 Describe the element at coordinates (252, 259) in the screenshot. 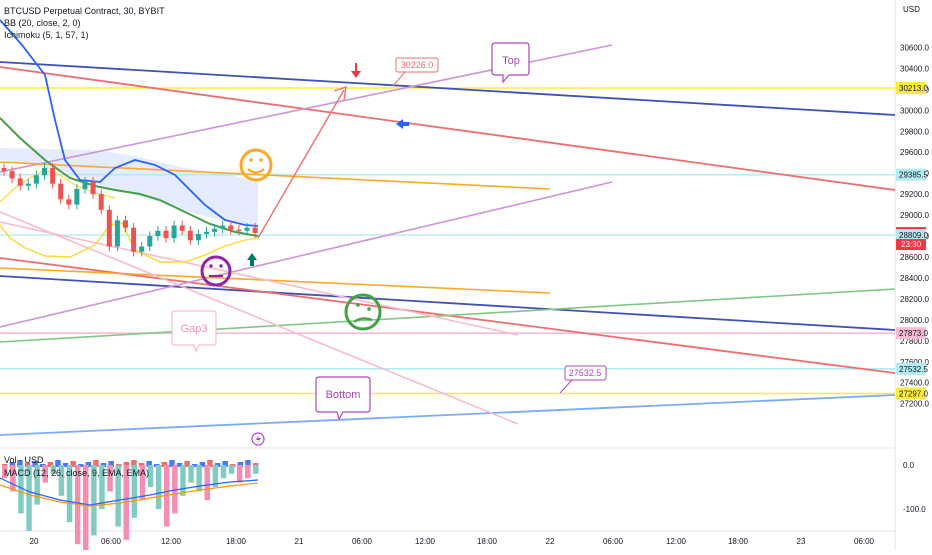

I see `teal-up-arrow-marker` at that location.